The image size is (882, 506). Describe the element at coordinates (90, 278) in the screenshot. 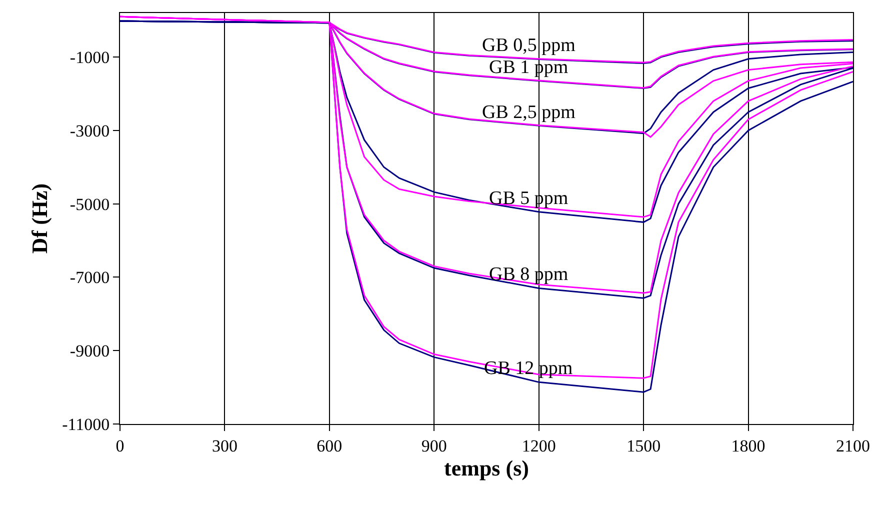

I see `y-tick-label: -7000` at that location.